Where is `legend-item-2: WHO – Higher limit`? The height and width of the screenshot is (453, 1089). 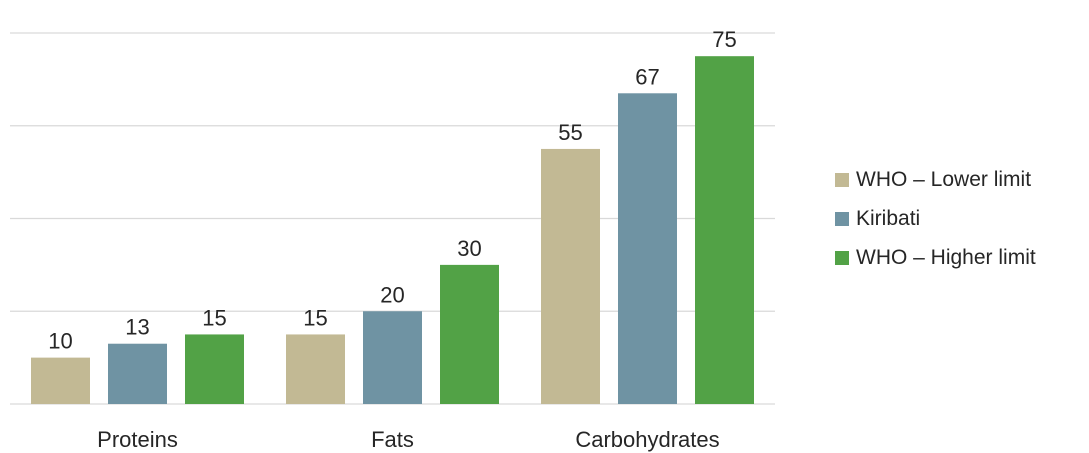
legend-item-2: WHO – Higher limit is located at coordinates (935, 257).